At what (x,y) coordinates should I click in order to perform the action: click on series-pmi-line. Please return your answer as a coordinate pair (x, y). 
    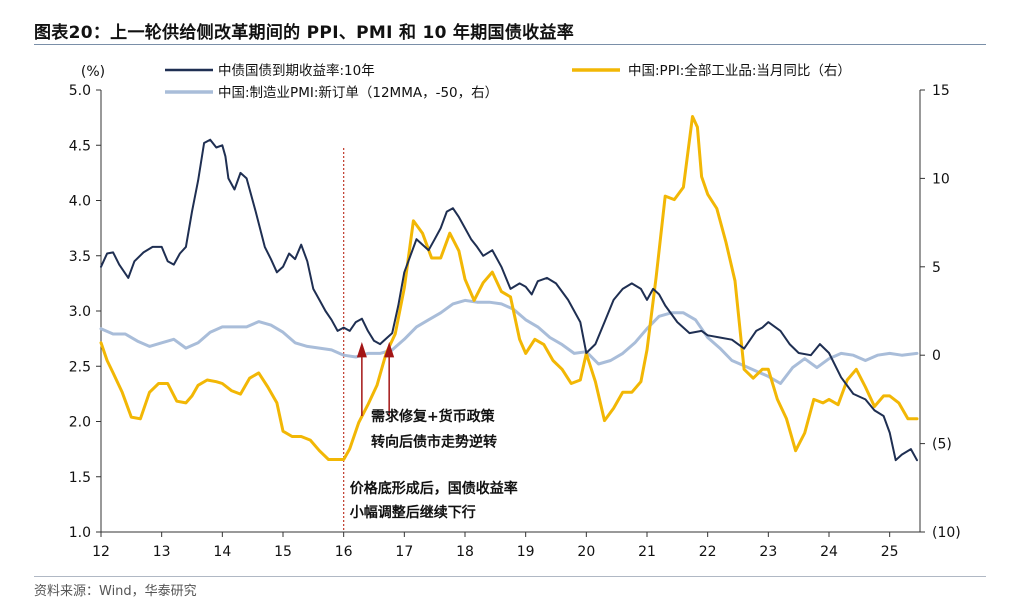
    Looking at the image, I should click on (509, 341).